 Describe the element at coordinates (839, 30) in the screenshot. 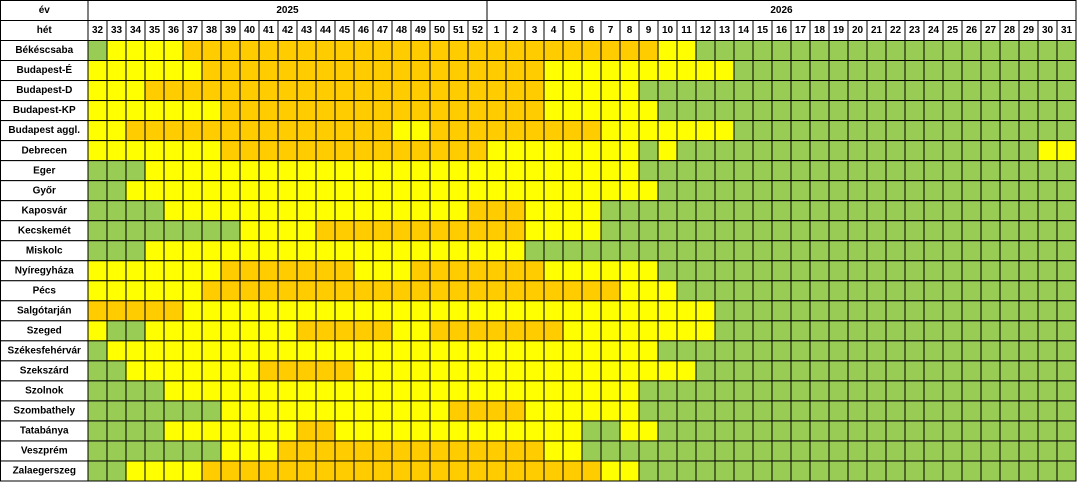

I see `week-number: 19` at that location.